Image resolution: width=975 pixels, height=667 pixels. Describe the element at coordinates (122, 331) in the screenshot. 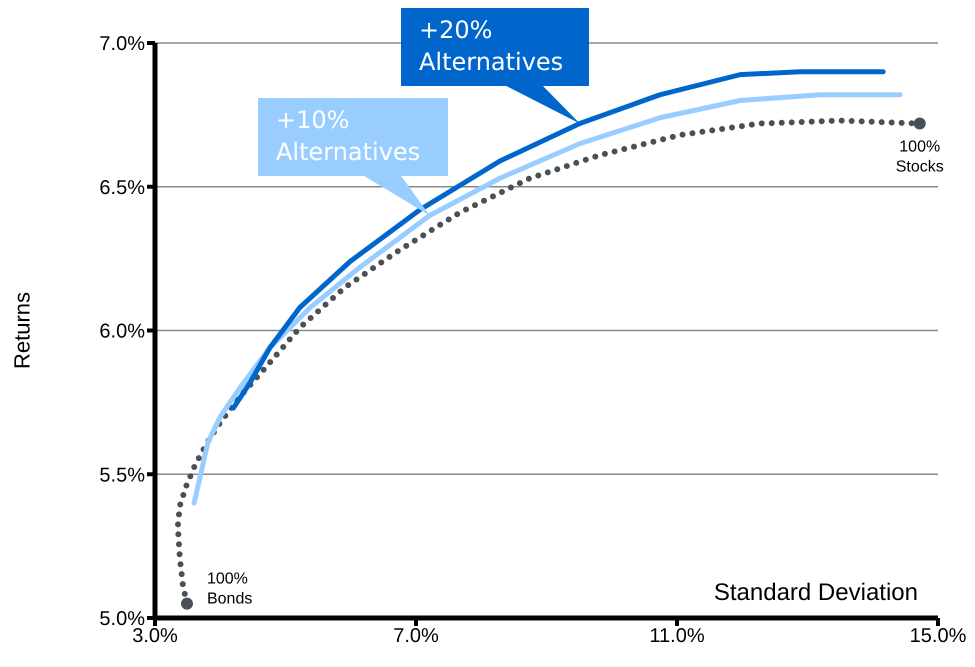

I see `y-tick-label: 6.0%` at that location.